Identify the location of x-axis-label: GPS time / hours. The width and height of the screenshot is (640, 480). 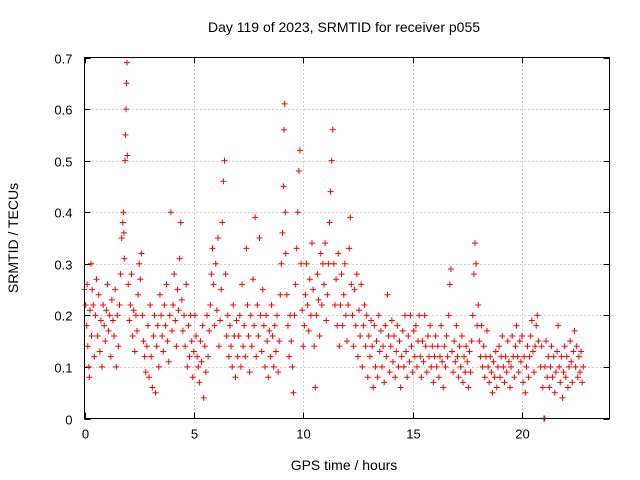
(344, 465).